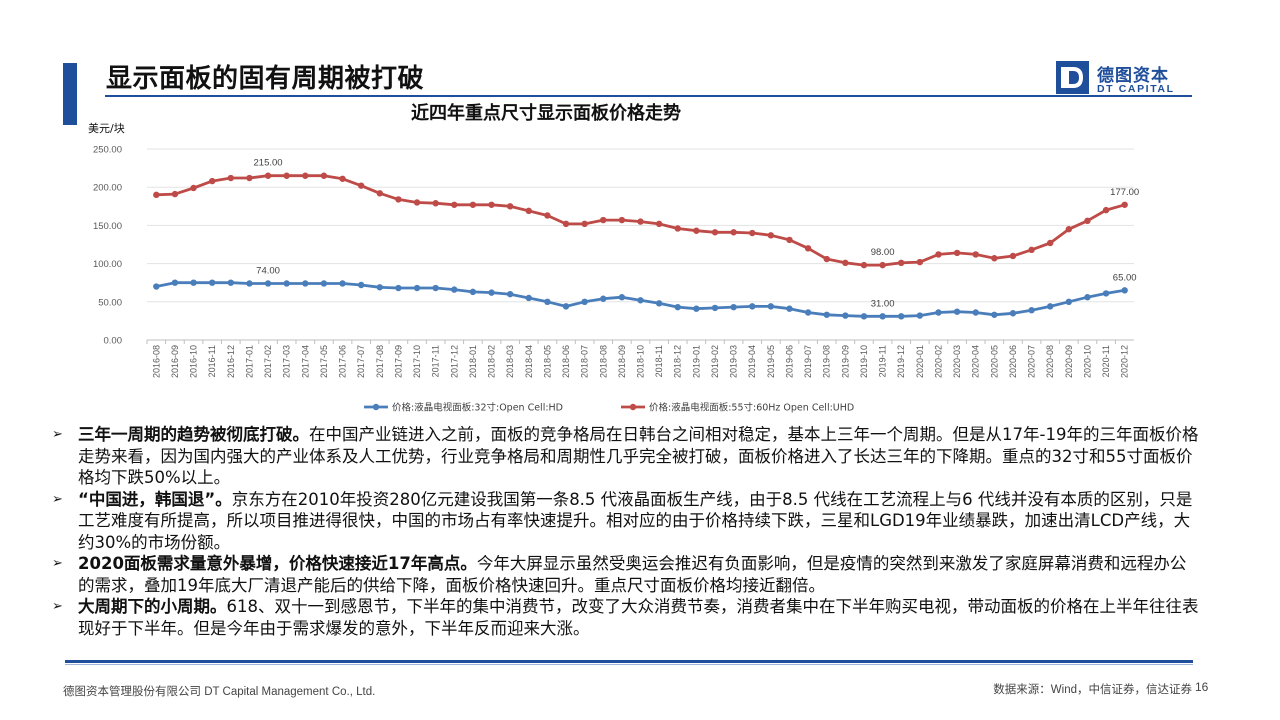  What do you see at coordinates (492, 361) in the screenshot?
I see `x-tick-label: 2018-02` at bounding box center [492, 361].